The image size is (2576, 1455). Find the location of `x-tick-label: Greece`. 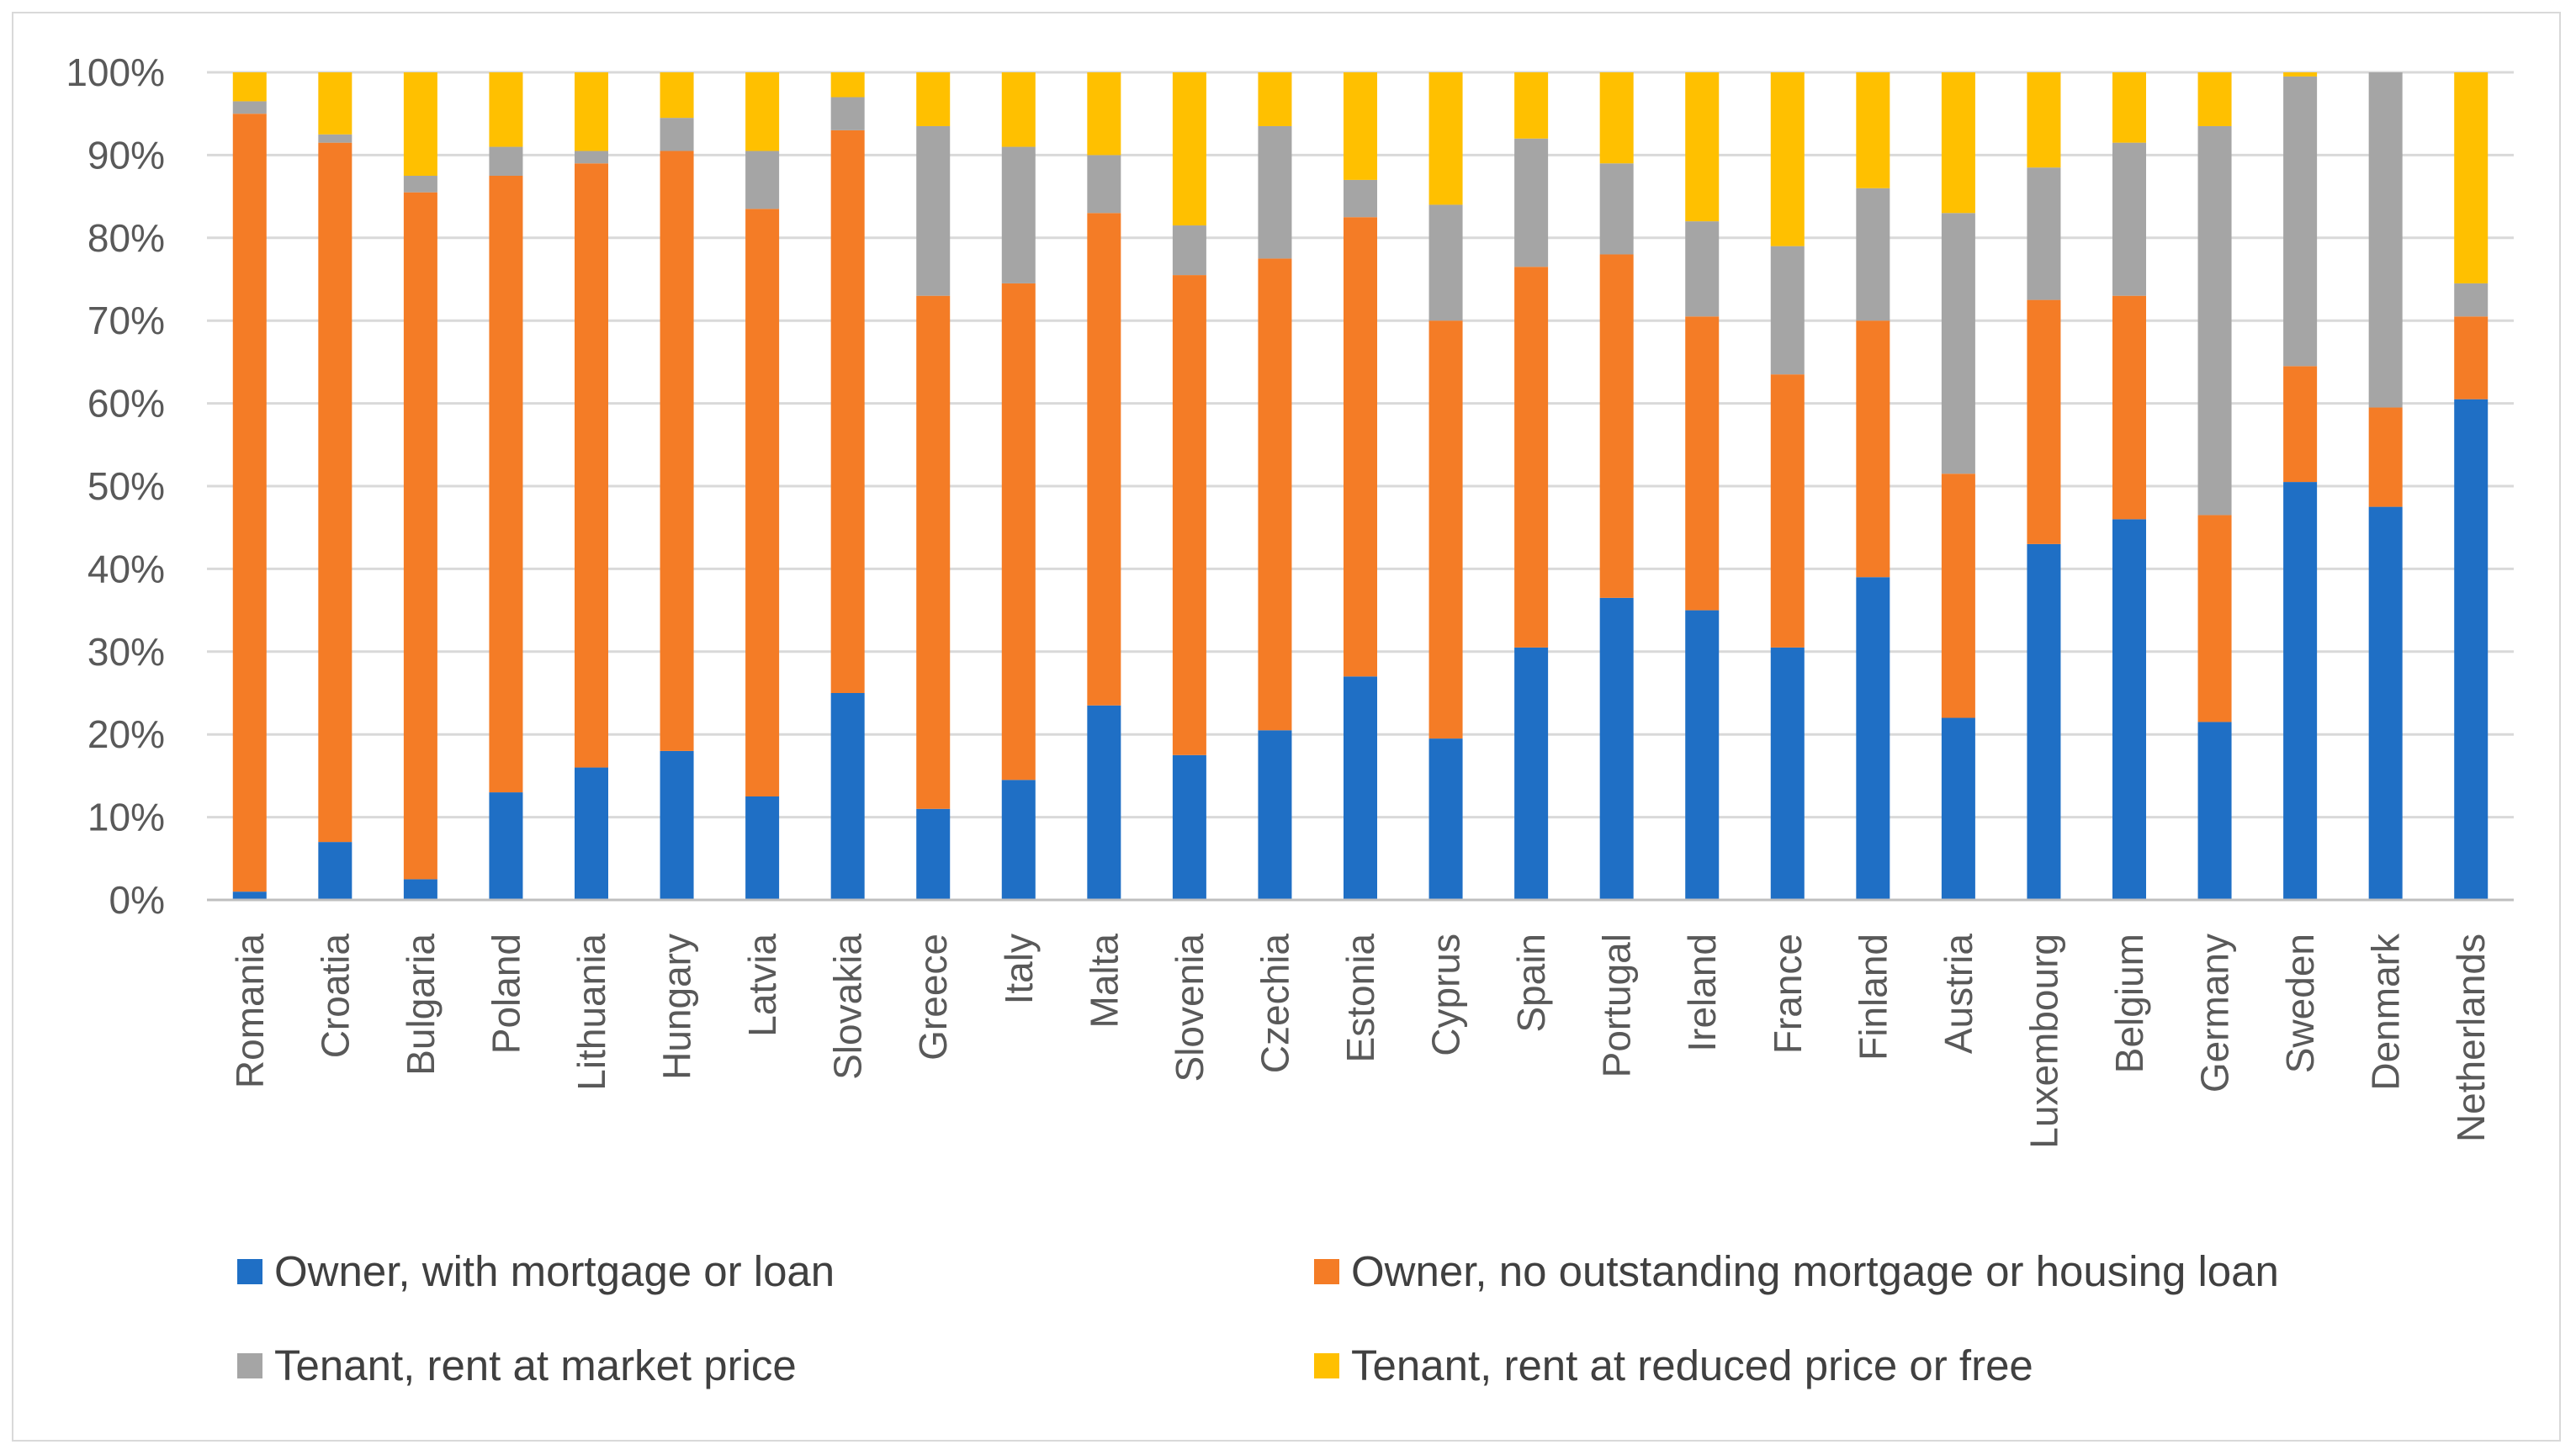

x-tick-label: Greece is located at coordinates (933, 997).